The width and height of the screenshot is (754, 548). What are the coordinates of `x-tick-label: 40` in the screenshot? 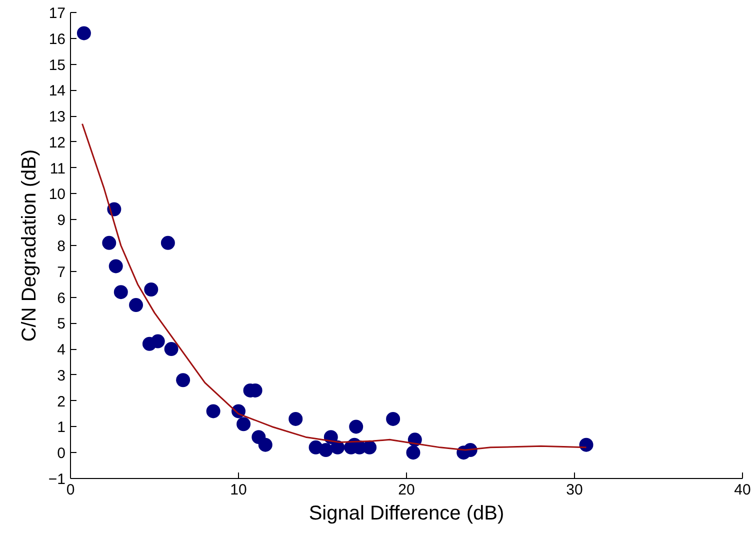 It's located at (742, 490).